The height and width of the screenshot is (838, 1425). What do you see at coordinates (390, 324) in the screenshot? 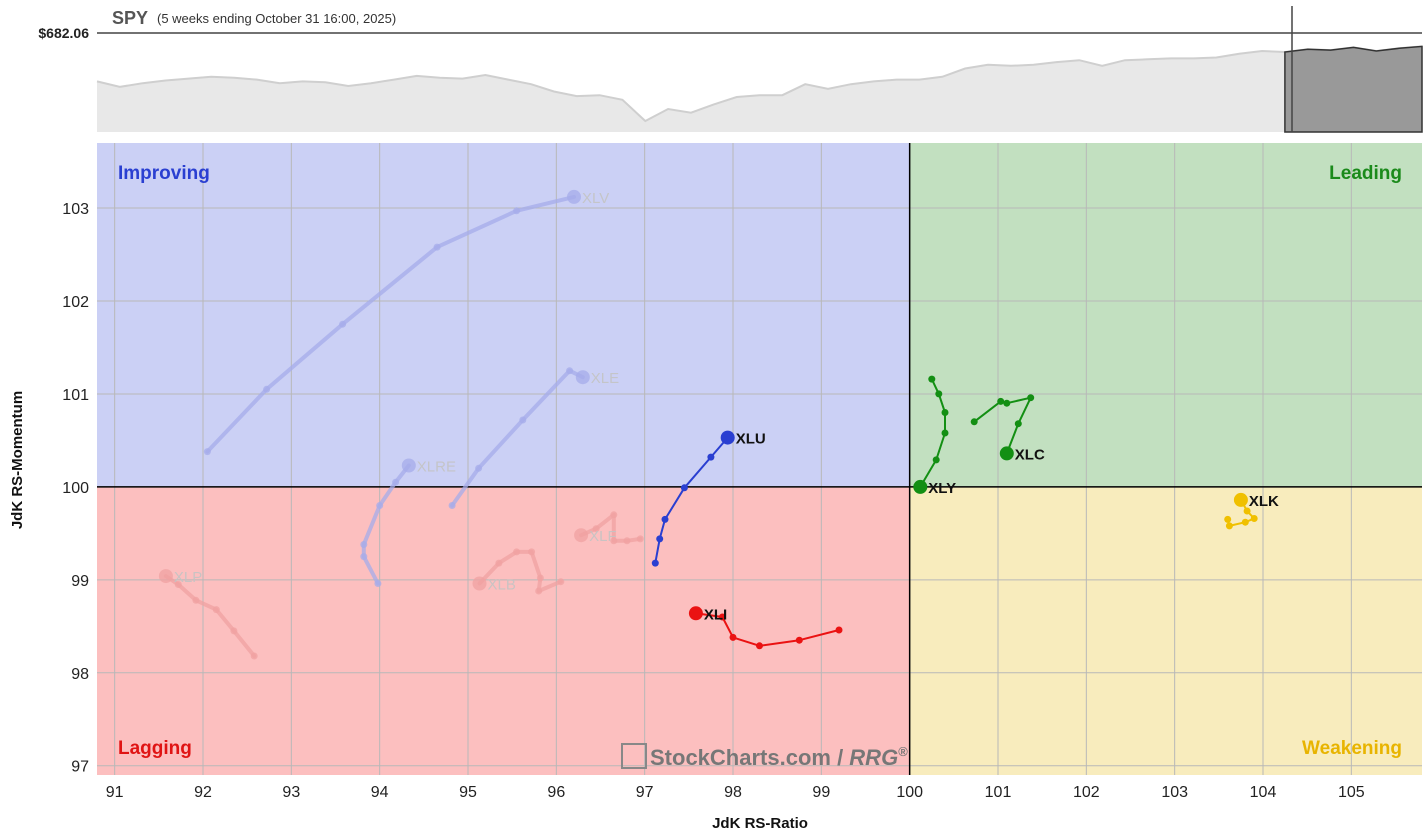
I see `tail-line-xlv` at bounding box center [390, 324].